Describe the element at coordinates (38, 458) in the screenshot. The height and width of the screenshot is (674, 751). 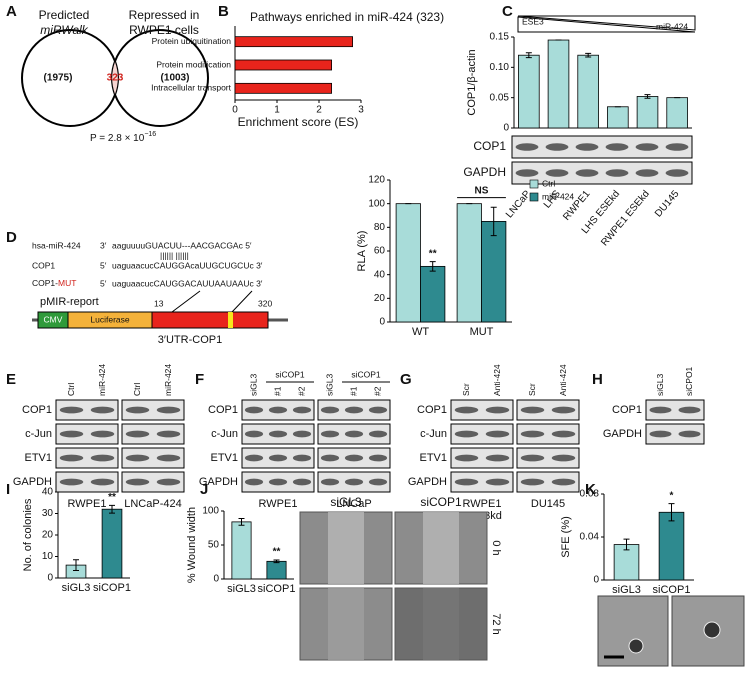
I see `blot-row-label: ETV1` at that location.